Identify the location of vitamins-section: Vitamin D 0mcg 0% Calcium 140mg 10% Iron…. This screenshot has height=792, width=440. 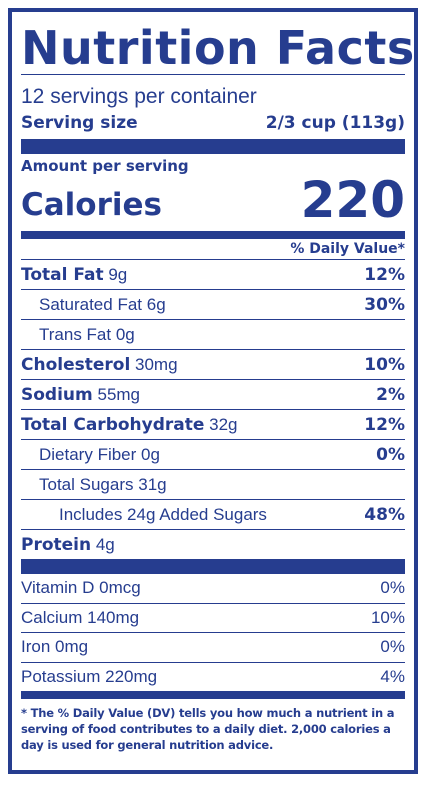
(213, 632).